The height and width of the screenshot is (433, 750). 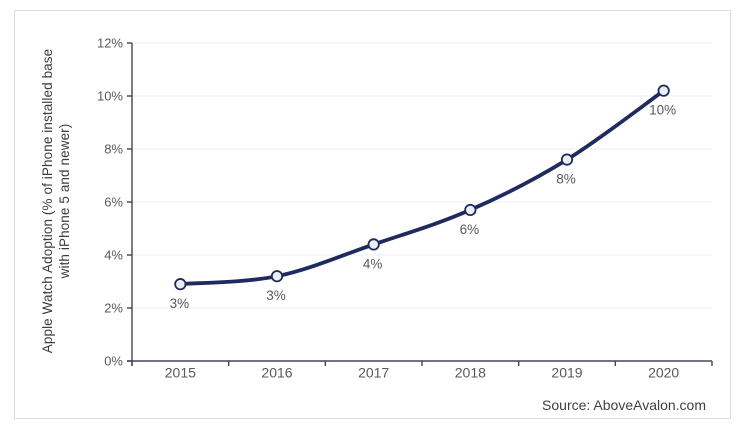 What do you see at coordinates (180, 373) in the screenshot?
I see `x-tick-label: 2015` at bounding box center [180, 373].